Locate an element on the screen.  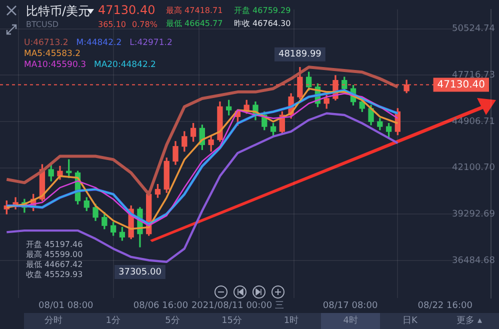
annotation: 48189.99 is located at coordinates (300, 55).